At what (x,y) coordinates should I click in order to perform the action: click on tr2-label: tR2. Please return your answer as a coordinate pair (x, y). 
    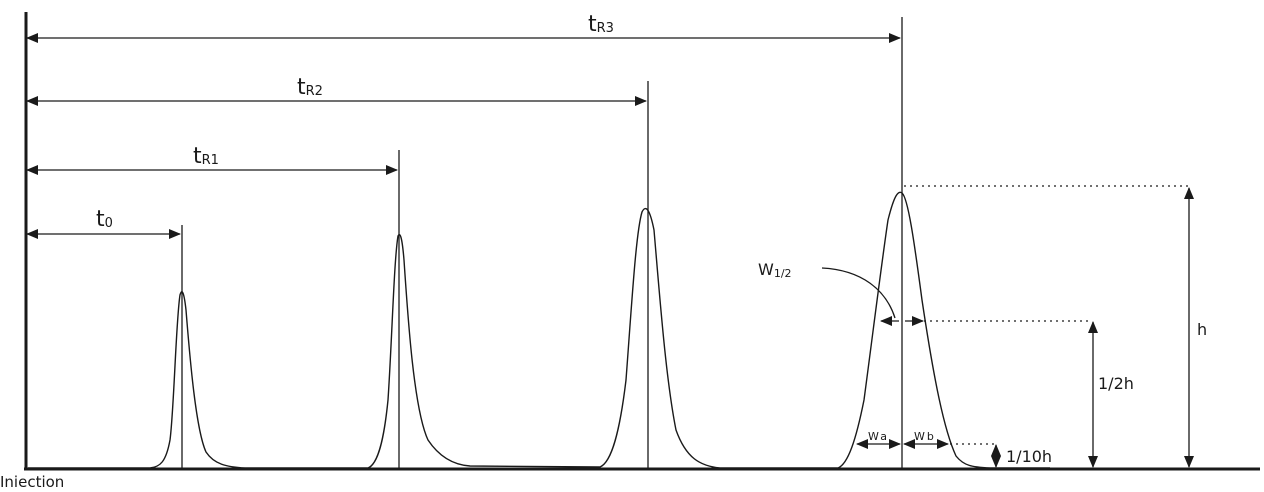
    Looking at the image, I should click on (310, 87).